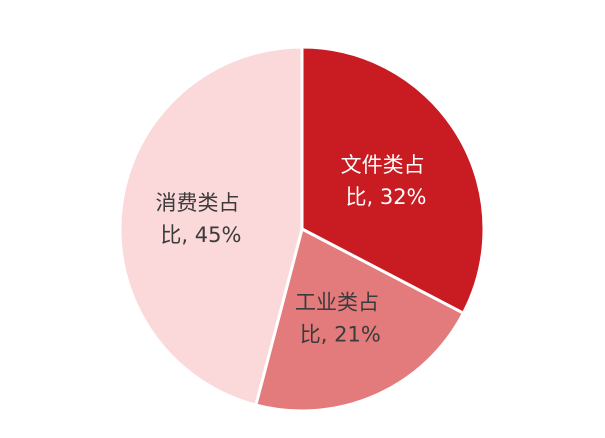 The height and width of the screenshot is (438, 605). I want to click on slice-label-2-line-2: 比, 45%, so click(200, 235).